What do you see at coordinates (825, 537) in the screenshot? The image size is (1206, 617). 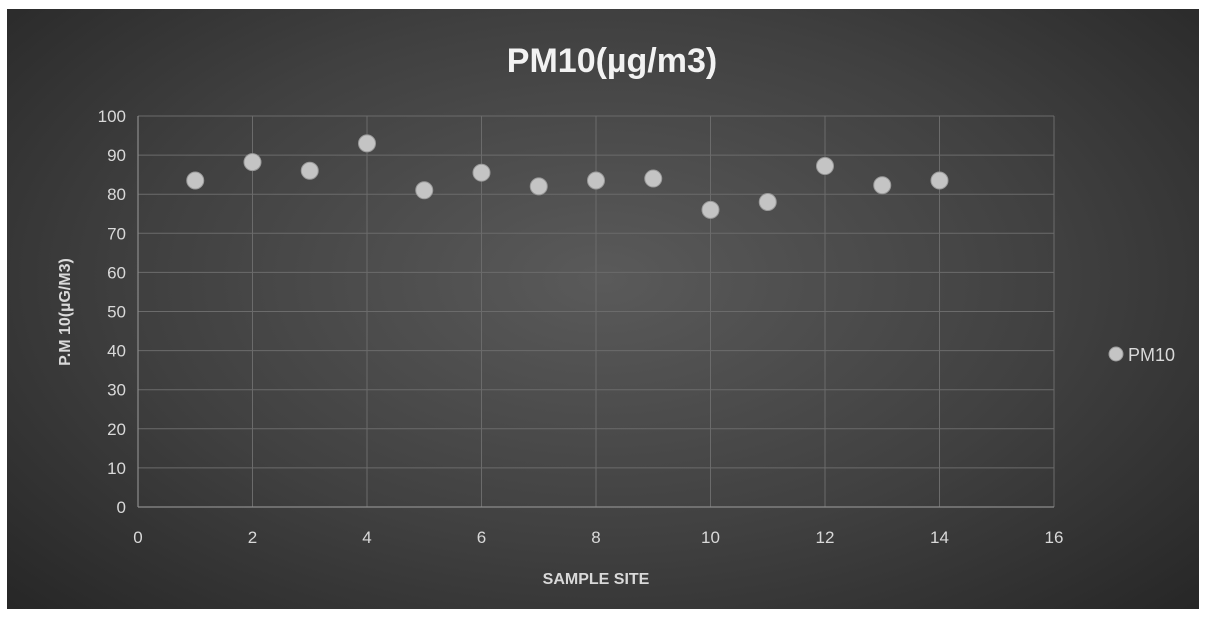 I see `x-tick-label: 12` at bounding box center [825, 537].